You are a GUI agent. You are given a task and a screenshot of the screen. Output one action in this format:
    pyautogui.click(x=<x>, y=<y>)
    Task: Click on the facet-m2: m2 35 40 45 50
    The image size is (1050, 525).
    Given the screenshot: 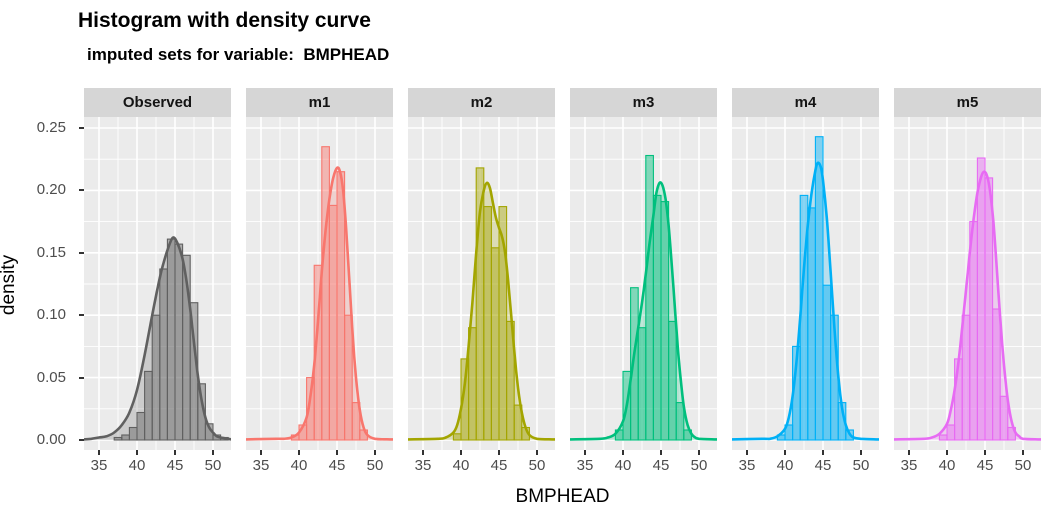 What is the action you would take?
    pyautogui.click(x=481, y=288)
    